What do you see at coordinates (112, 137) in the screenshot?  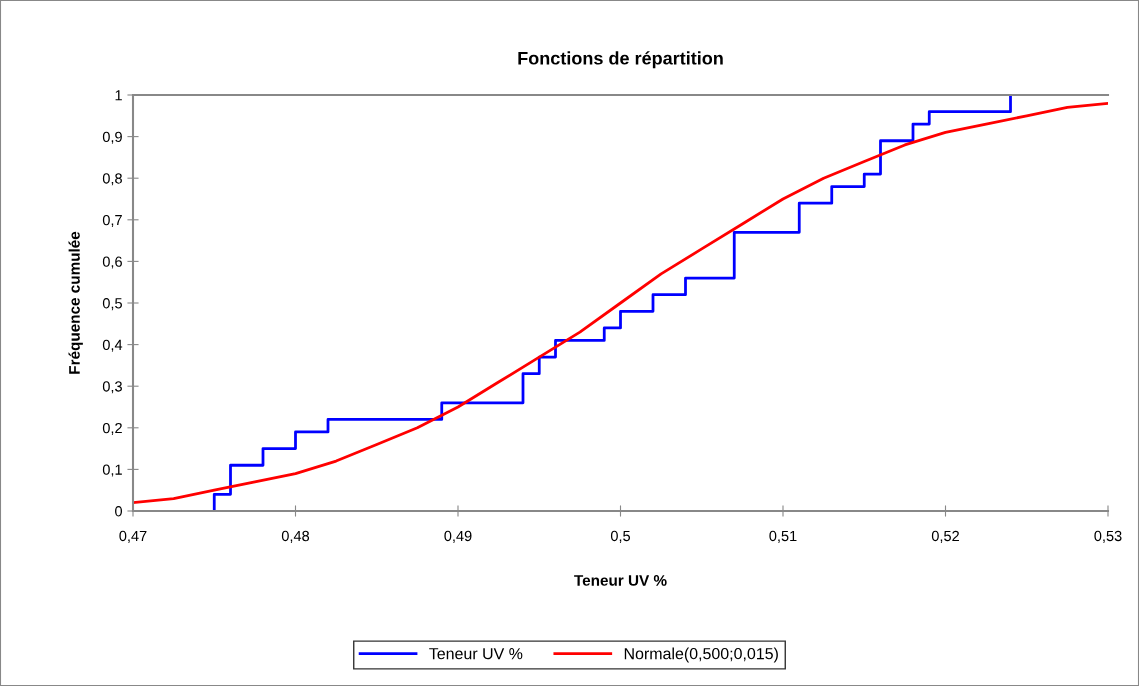 I see `y-tick-label: 0,9` at bounding box center [112, 137].